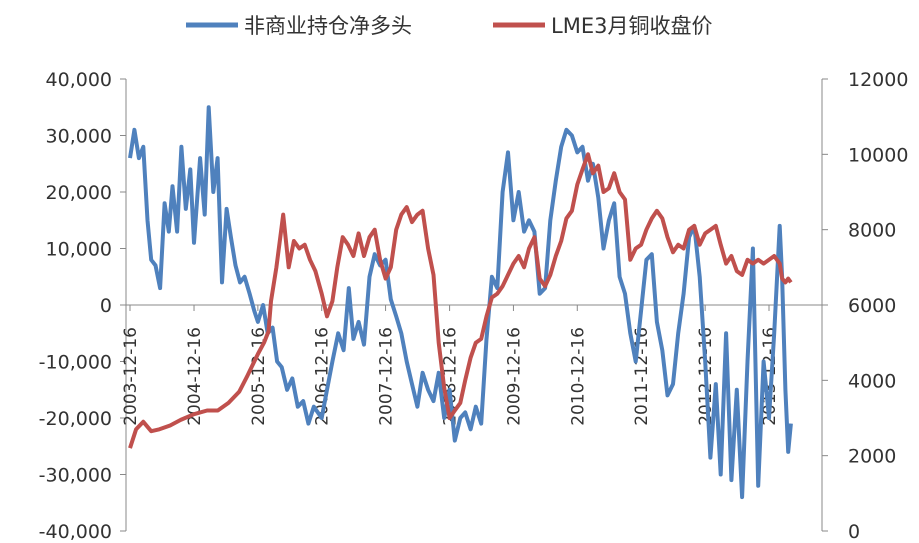  Describe the element at coordinates (79, 137) in the screenshot. I see `left-tick-label: 30,000` at that location.